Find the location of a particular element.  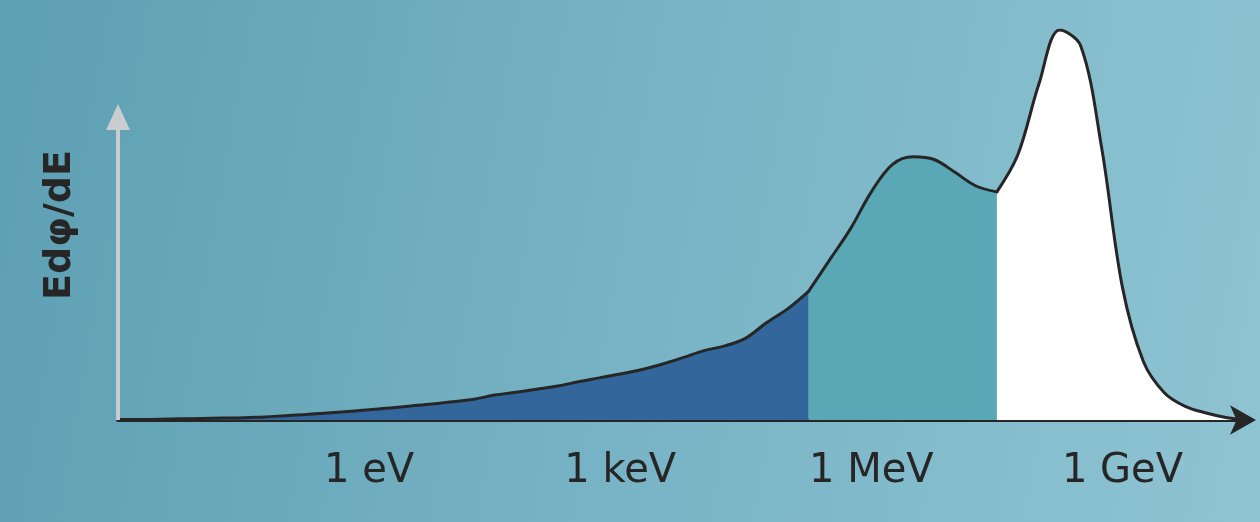

y-axis-title: Edφ/dE is located at coordinates (57, 225).